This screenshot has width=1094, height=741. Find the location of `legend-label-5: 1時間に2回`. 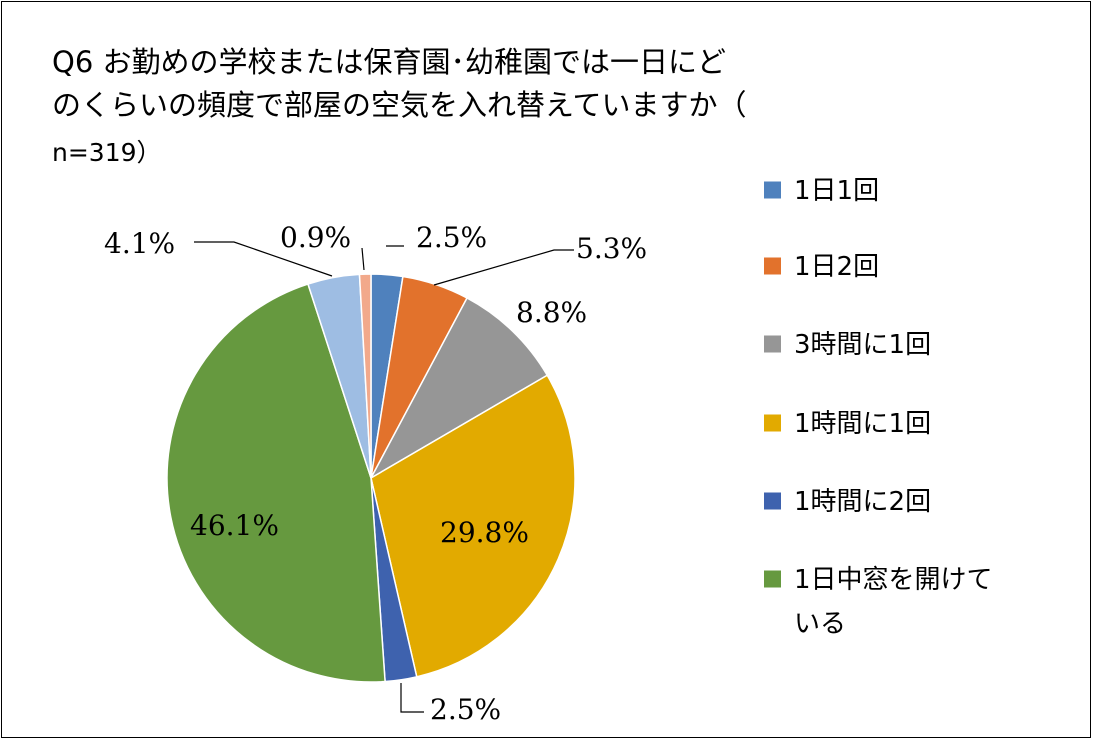

legend-label-5: 1時間に2回 is located at coordinates (862, 502).